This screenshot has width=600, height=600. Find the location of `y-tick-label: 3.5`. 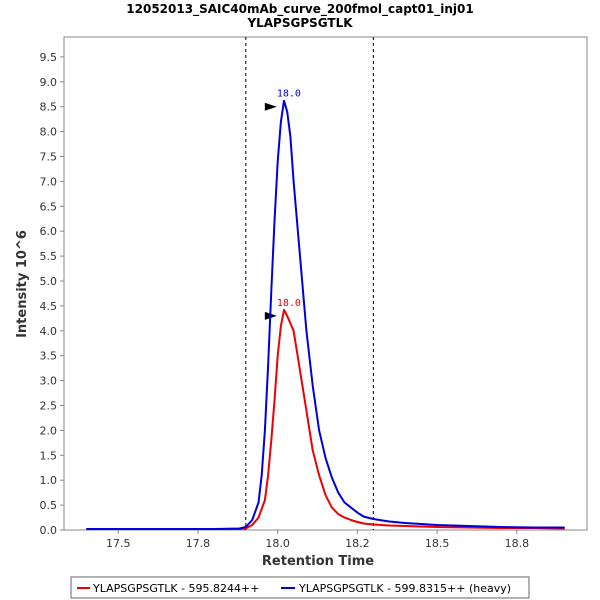

y-tick-label: 3.5 is located at coordinates (49, 356).